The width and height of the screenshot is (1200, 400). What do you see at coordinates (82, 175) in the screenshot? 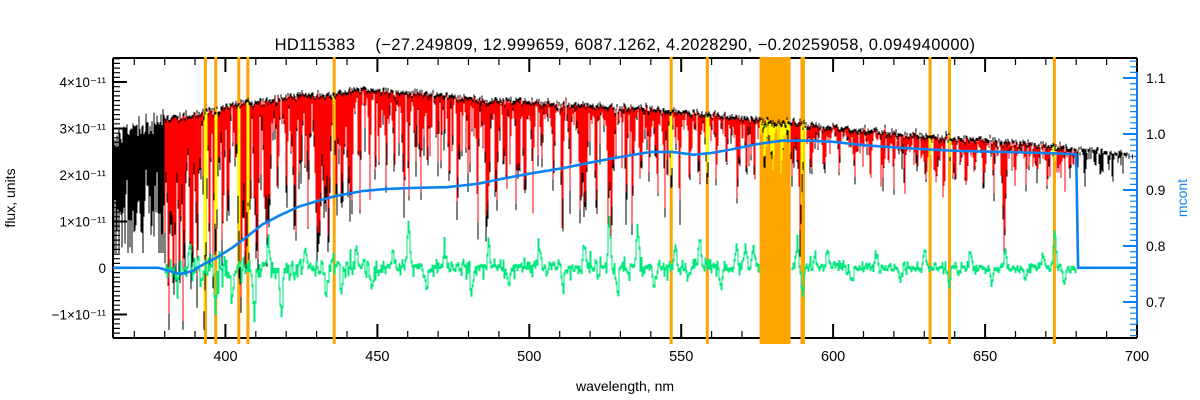
I see `y-left-tick-label: 2×10⁻¹¹` at bounding box center [82, 175].